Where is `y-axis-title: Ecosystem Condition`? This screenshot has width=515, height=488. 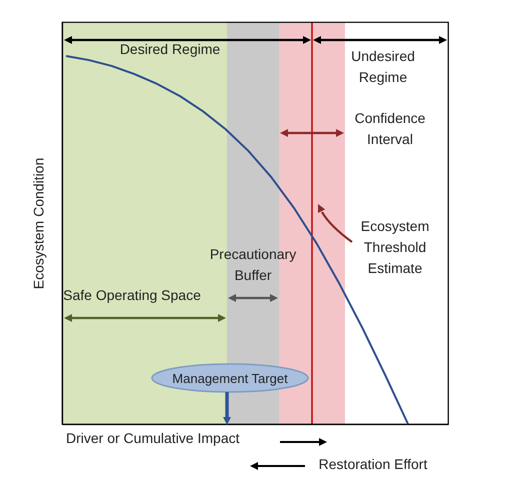
y-axis-title: Ecosystem Condition is located at coordinates (38, 224).